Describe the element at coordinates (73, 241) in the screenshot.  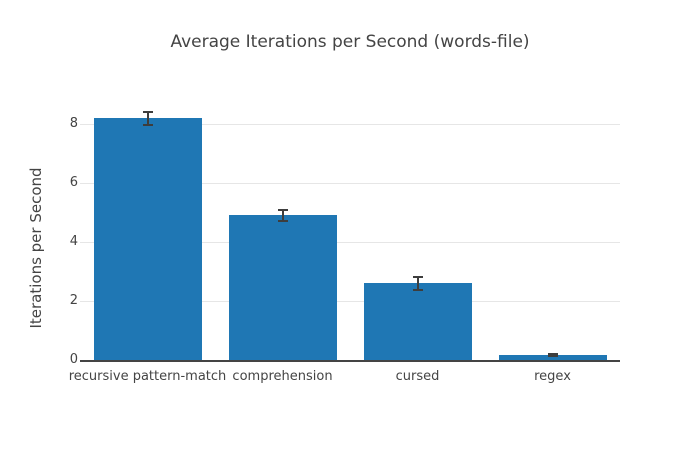
I see `y-tick-label: 4` at that location.